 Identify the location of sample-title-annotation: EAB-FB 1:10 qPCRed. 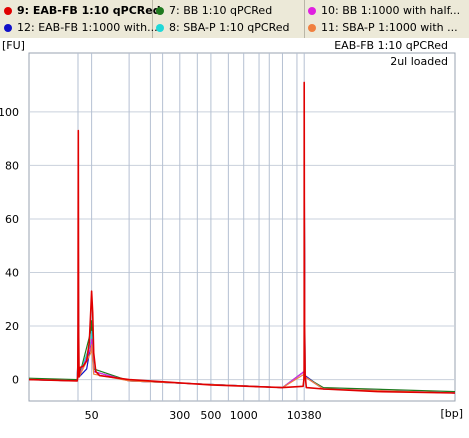
(391, 45).